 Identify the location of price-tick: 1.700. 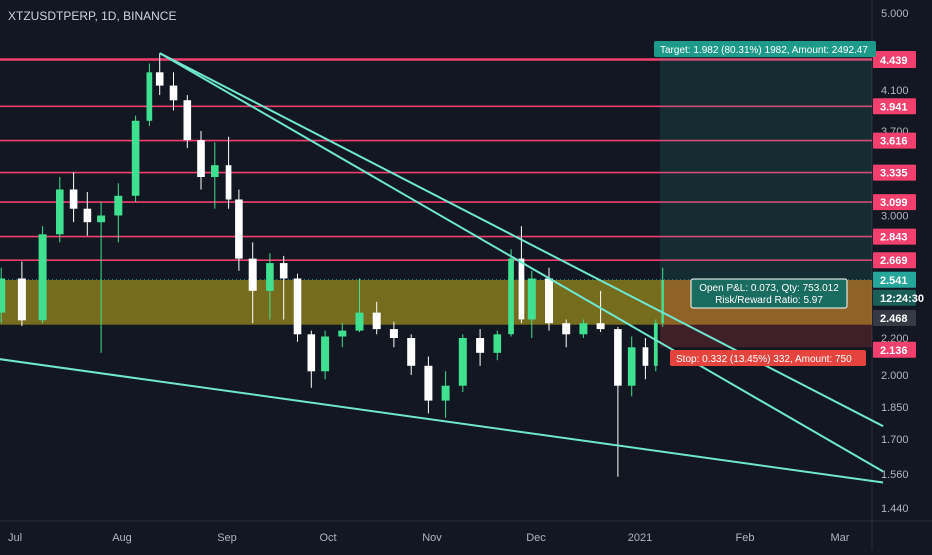
(895, 440).